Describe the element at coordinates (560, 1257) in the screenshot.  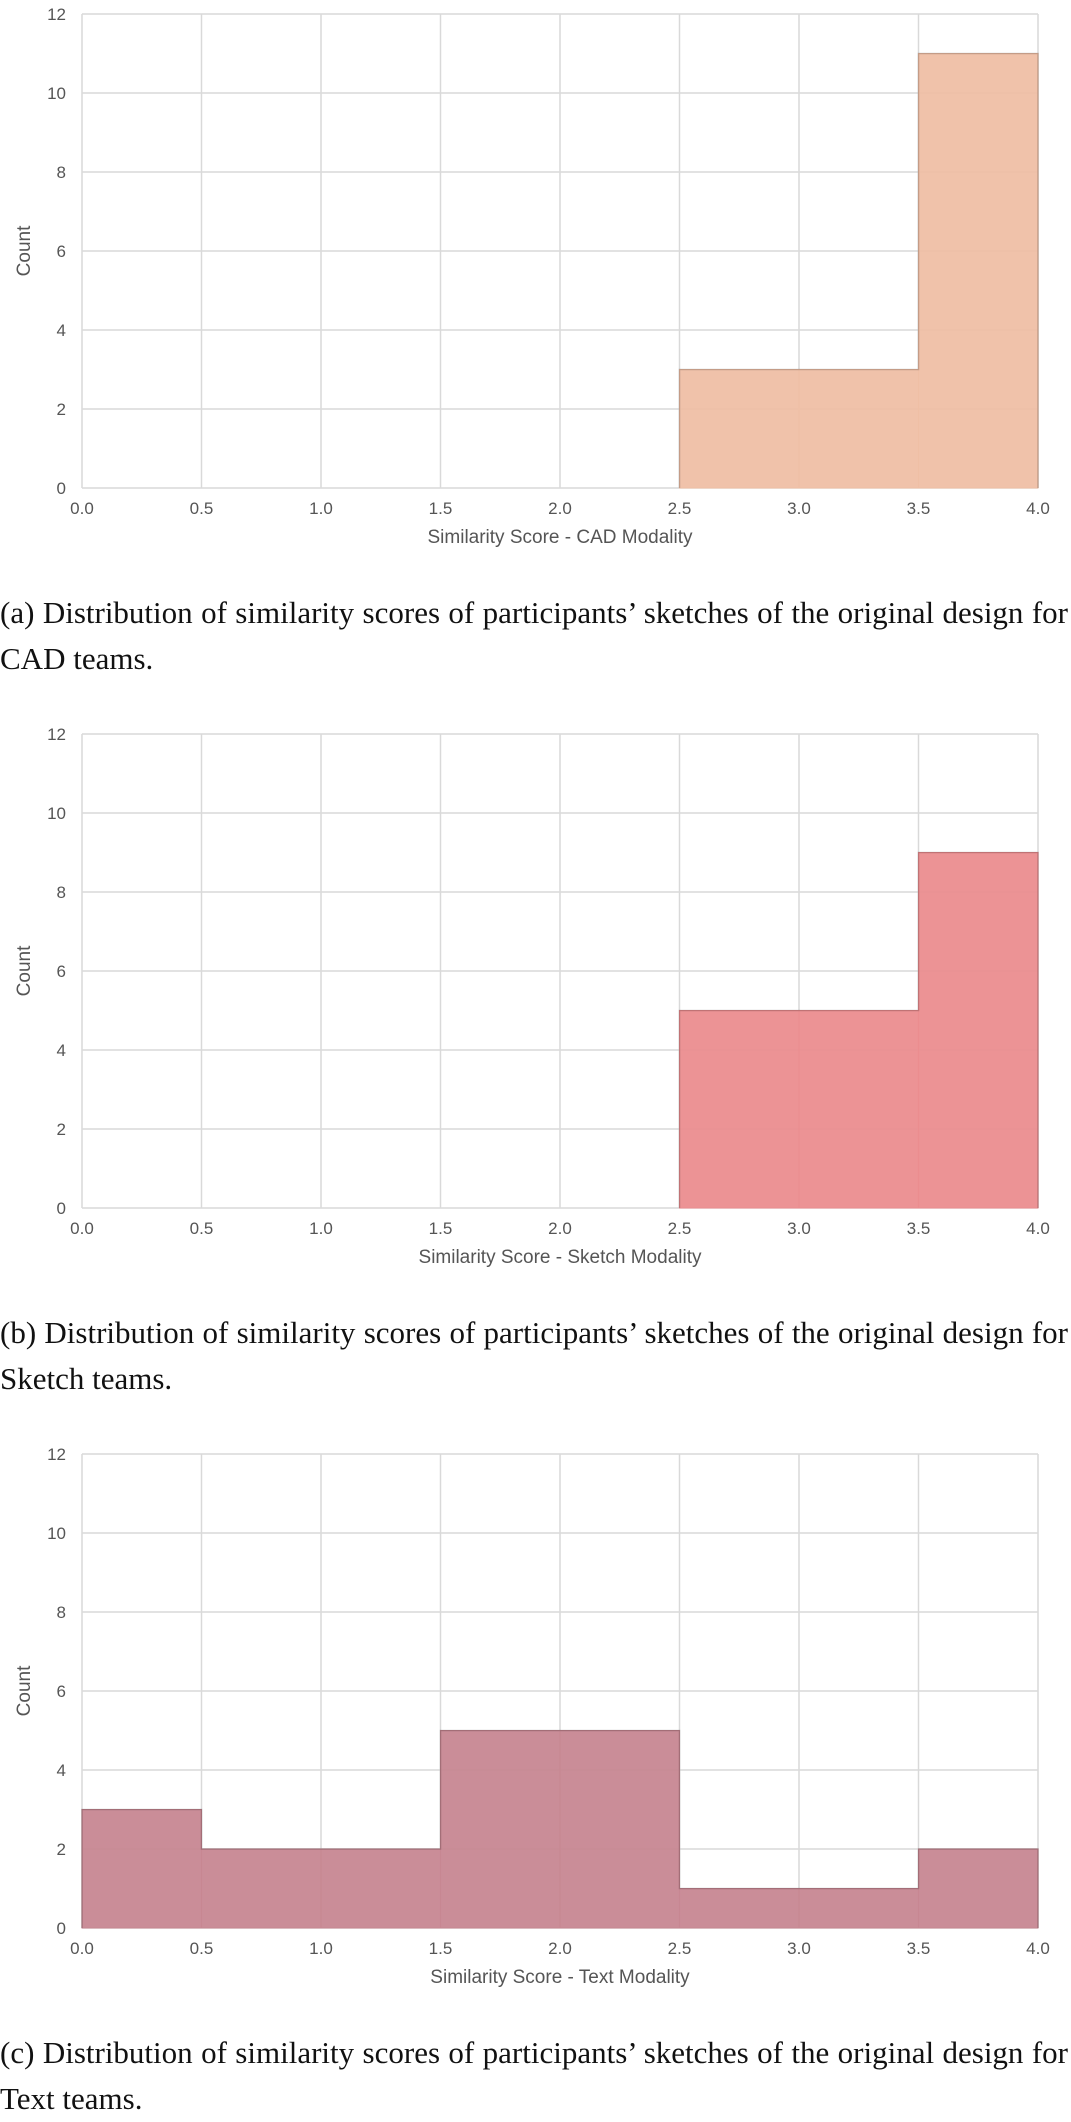
I see `x-axis-label: Similarity Score - Sketch Modality` at that location.